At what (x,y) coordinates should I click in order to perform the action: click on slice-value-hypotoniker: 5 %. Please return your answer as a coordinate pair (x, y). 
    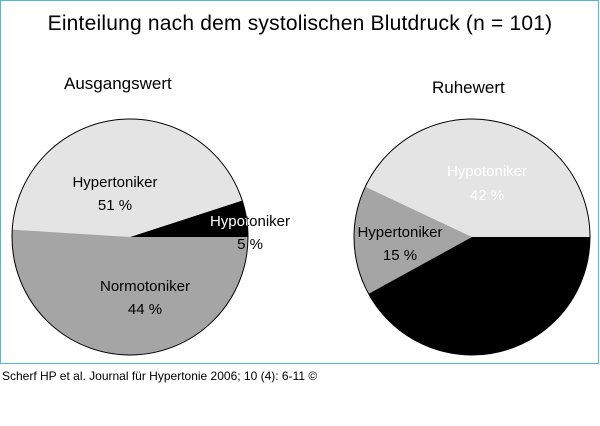
    Looking at the image, I should click on (250, 244).